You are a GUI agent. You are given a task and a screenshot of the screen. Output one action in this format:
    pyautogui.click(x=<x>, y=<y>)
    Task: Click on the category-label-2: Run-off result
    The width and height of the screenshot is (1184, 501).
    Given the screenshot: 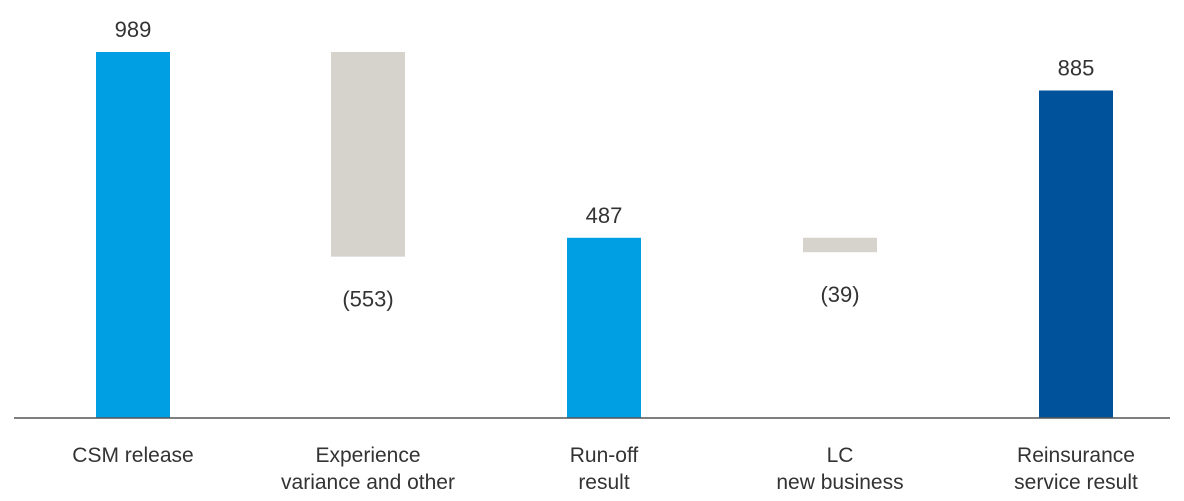 What is the action you would take?
    pyautogui.click(x=604, y=469)
    